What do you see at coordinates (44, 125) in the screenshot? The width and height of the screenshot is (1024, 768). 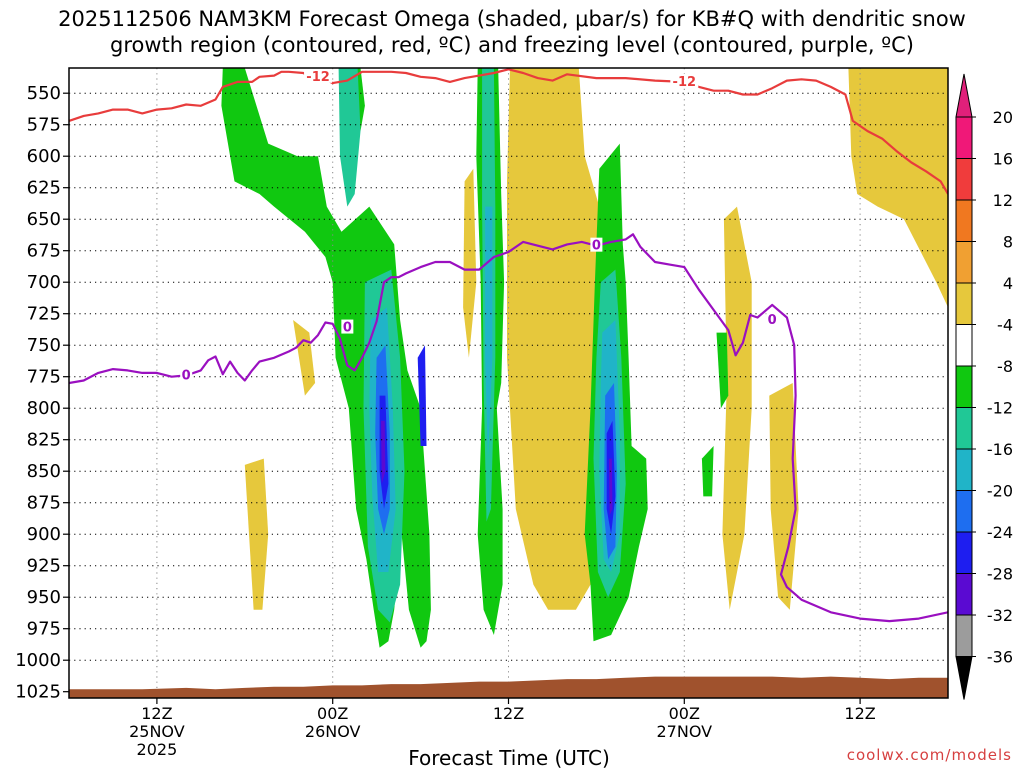 I see `y-tick-label: 575` at bounding box center [44, 125].